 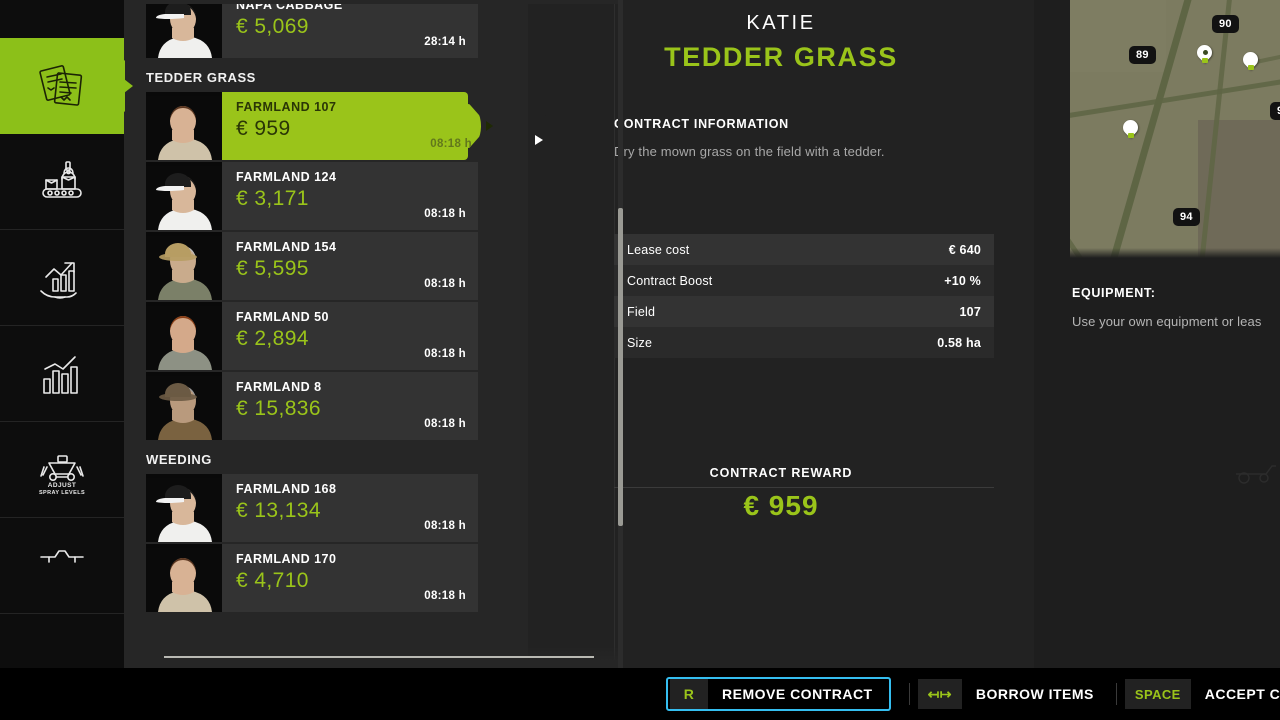 What do you see at coordinates (278, 510) in the screenshot?
I see `contract-row-price: € 13,134` at bounding box center [278, 510].